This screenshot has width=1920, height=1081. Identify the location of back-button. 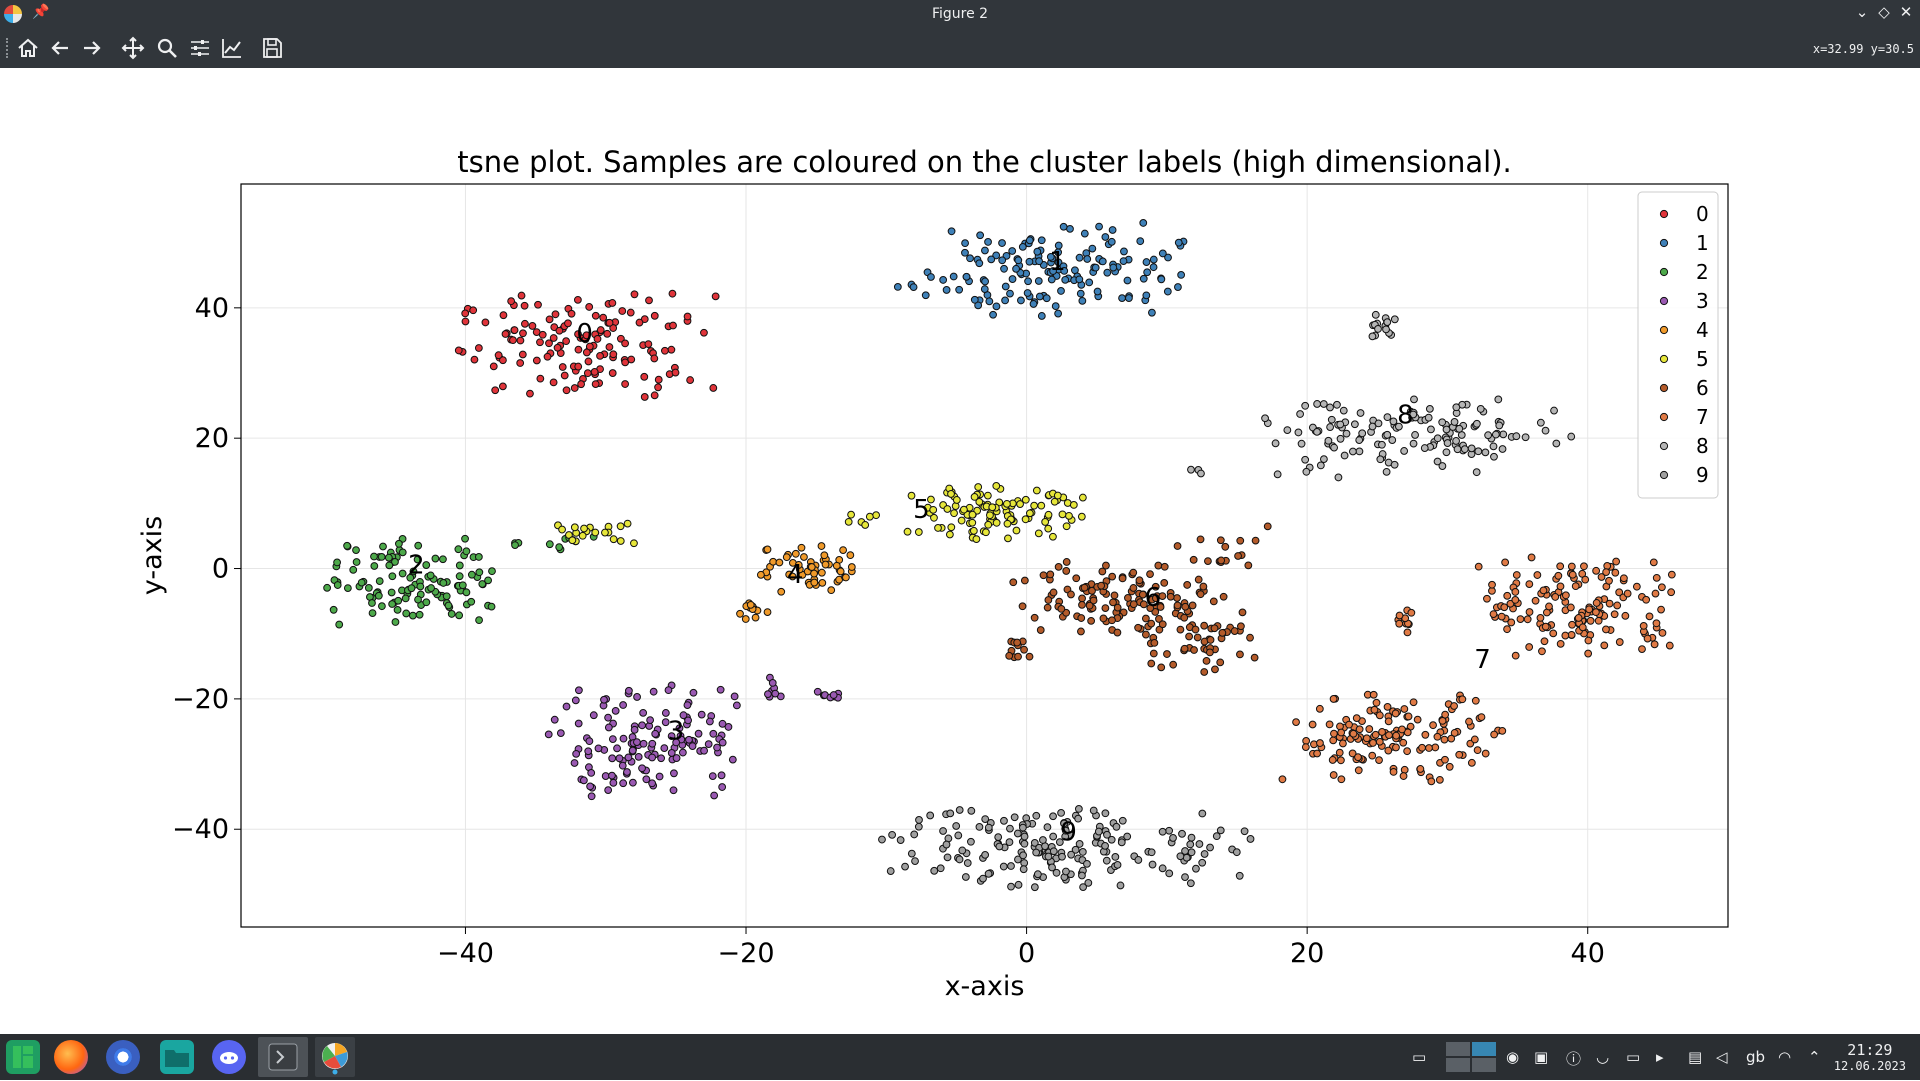
(61, 48).